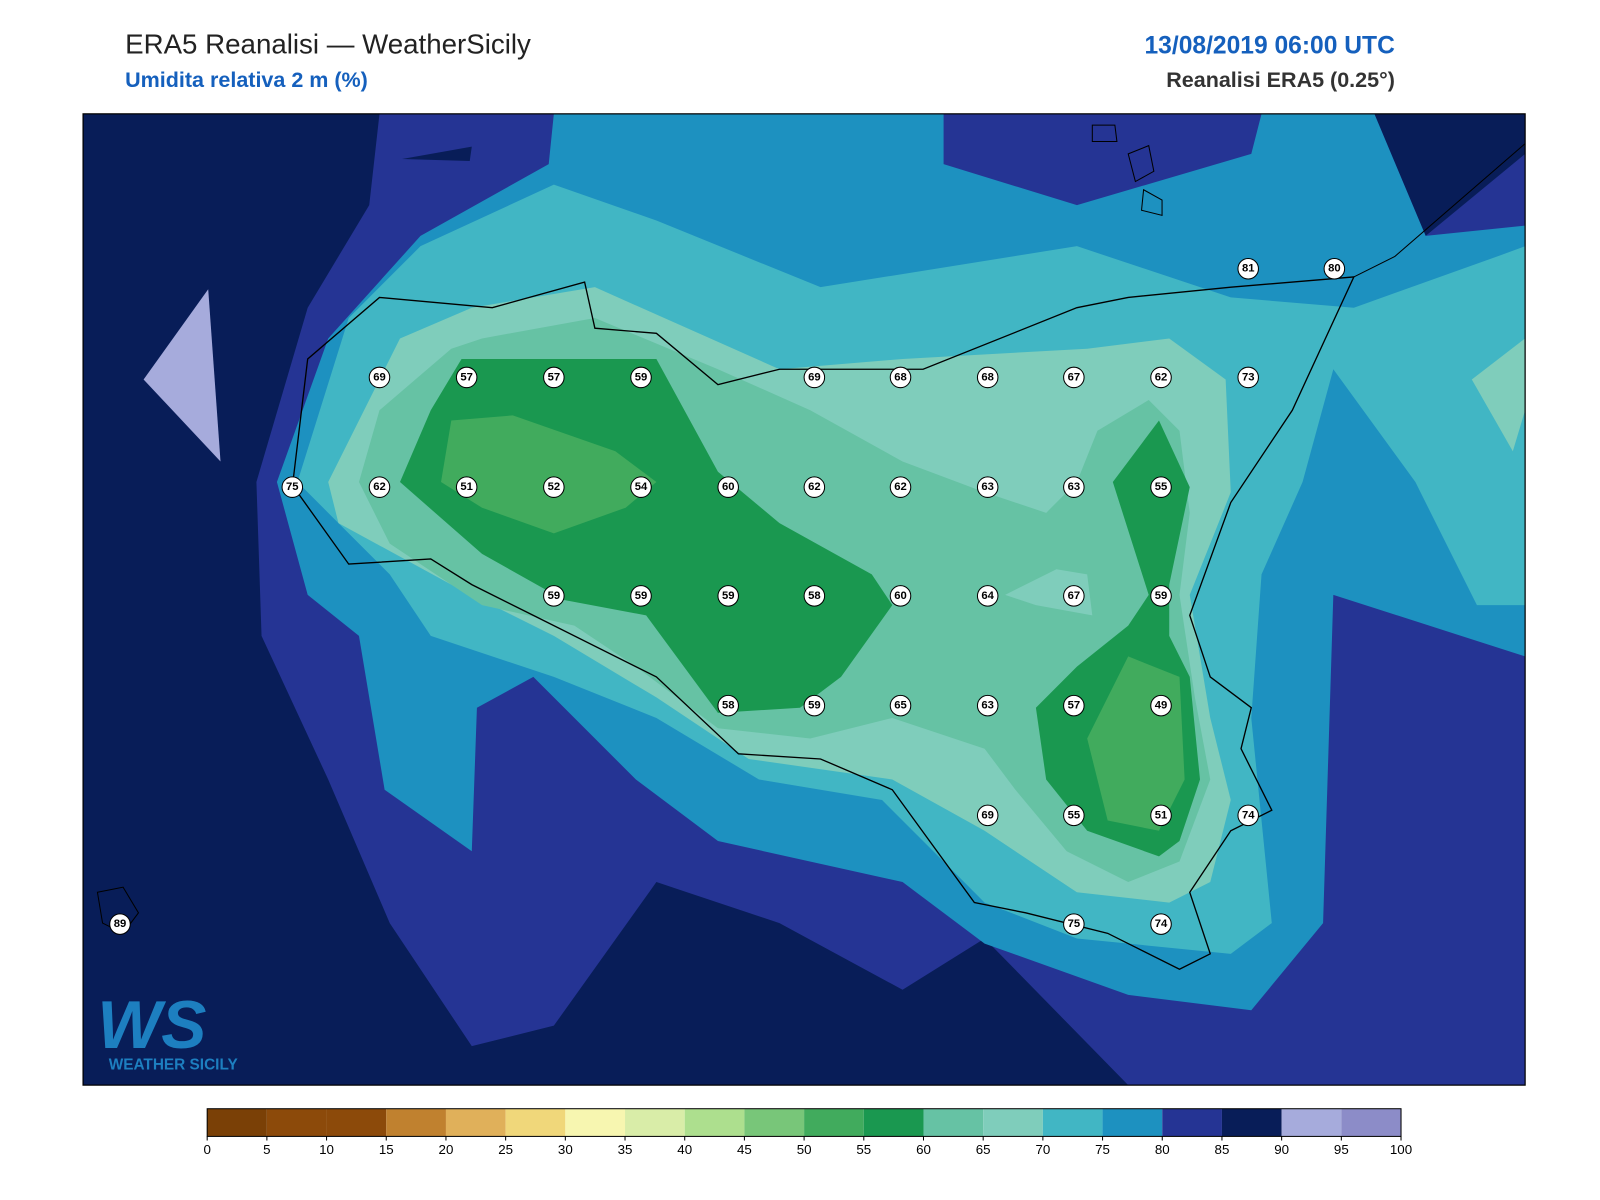 The height and width of the screenshot is (1200, 1600). What do you see at coordinates (206, 1149) in the screenshot?
I see `colorbar-tick-label: 0` at bounding box center [206, 1149].